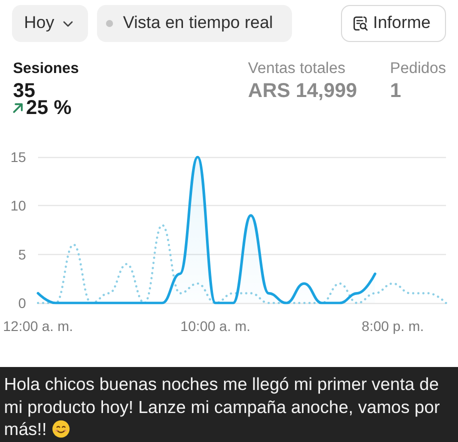 This screenshot has height=442, width=458. I want to click on text: 25 %, so click(49, 108).